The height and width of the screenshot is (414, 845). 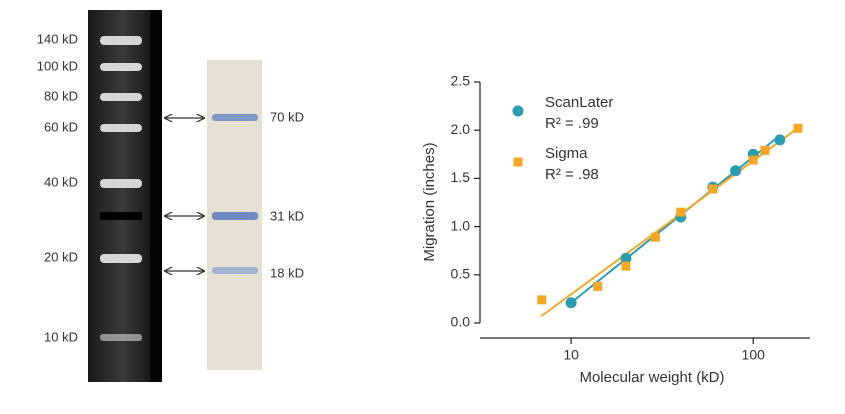 I want to click on gel-ladder, so click(x=125, y=196).